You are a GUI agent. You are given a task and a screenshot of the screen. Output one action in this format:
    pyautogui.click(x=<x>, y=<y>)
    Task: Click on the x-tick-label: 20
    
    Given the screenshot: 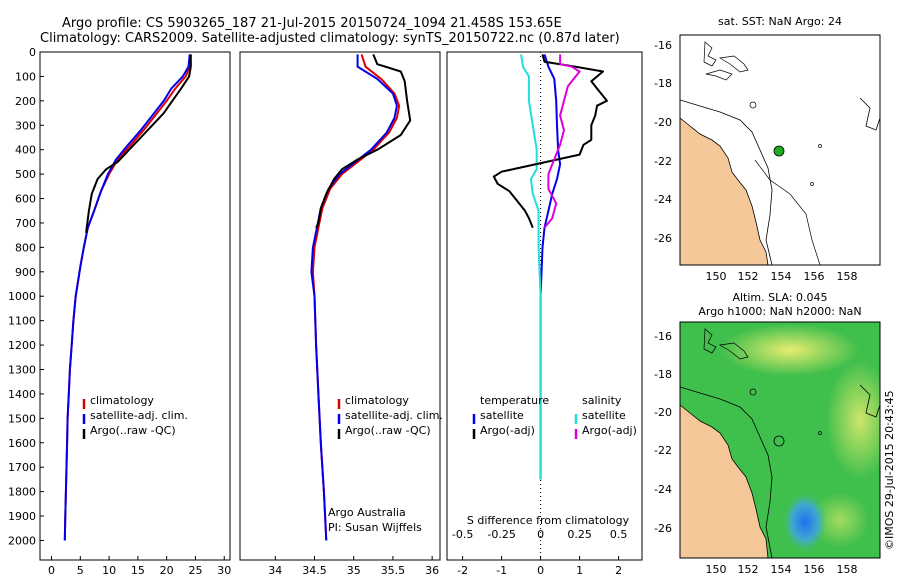 What is the action you would take?
    pyautogui.click(x=167, y=570)
    